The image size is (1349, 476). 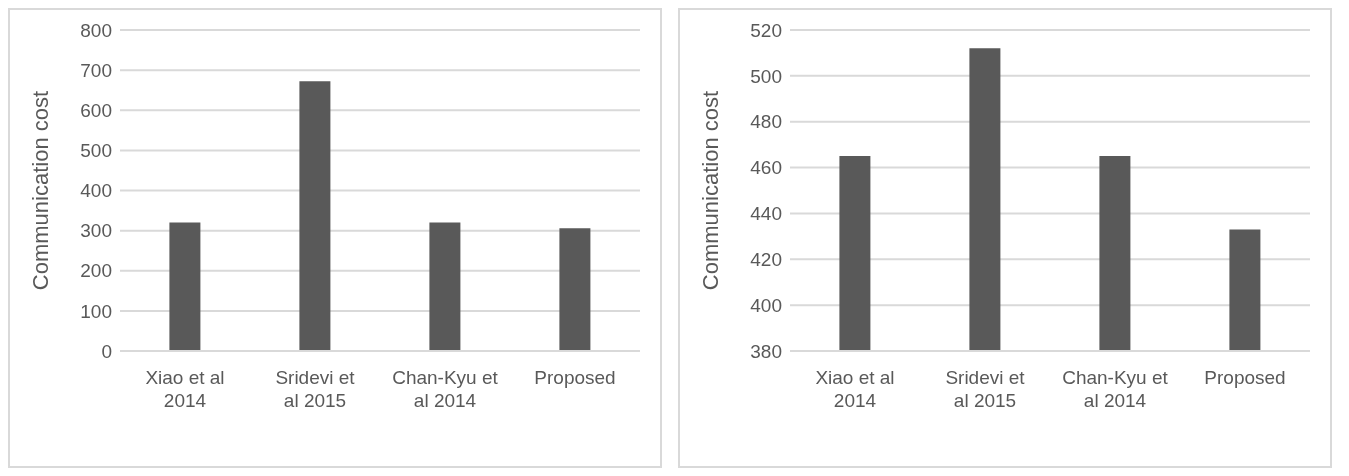 What do you see at coordinates (96, 30) in the screenshot?
I see `y-tick-label: 800` at bounding box center [96, 30].